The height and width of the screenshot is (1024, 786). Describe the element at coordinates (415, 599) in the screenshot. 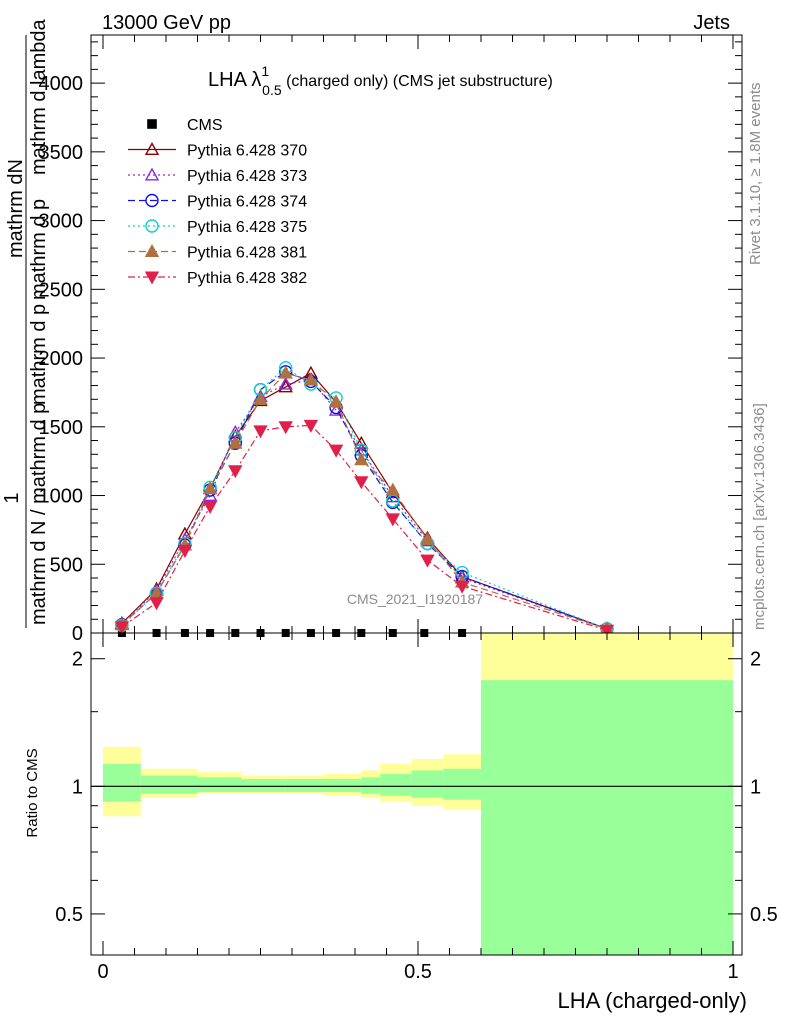

I see `watermark: CMS_2021_I1920187` at that location.